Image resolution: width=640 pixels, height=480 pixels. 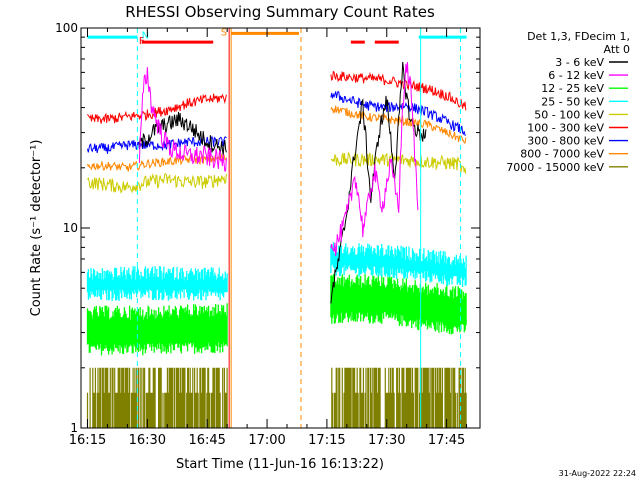 What do you see at coordinates (326, 440) in the screenshot?
I see `x-tick-label: 17:15` at bounding box center [326, 440].